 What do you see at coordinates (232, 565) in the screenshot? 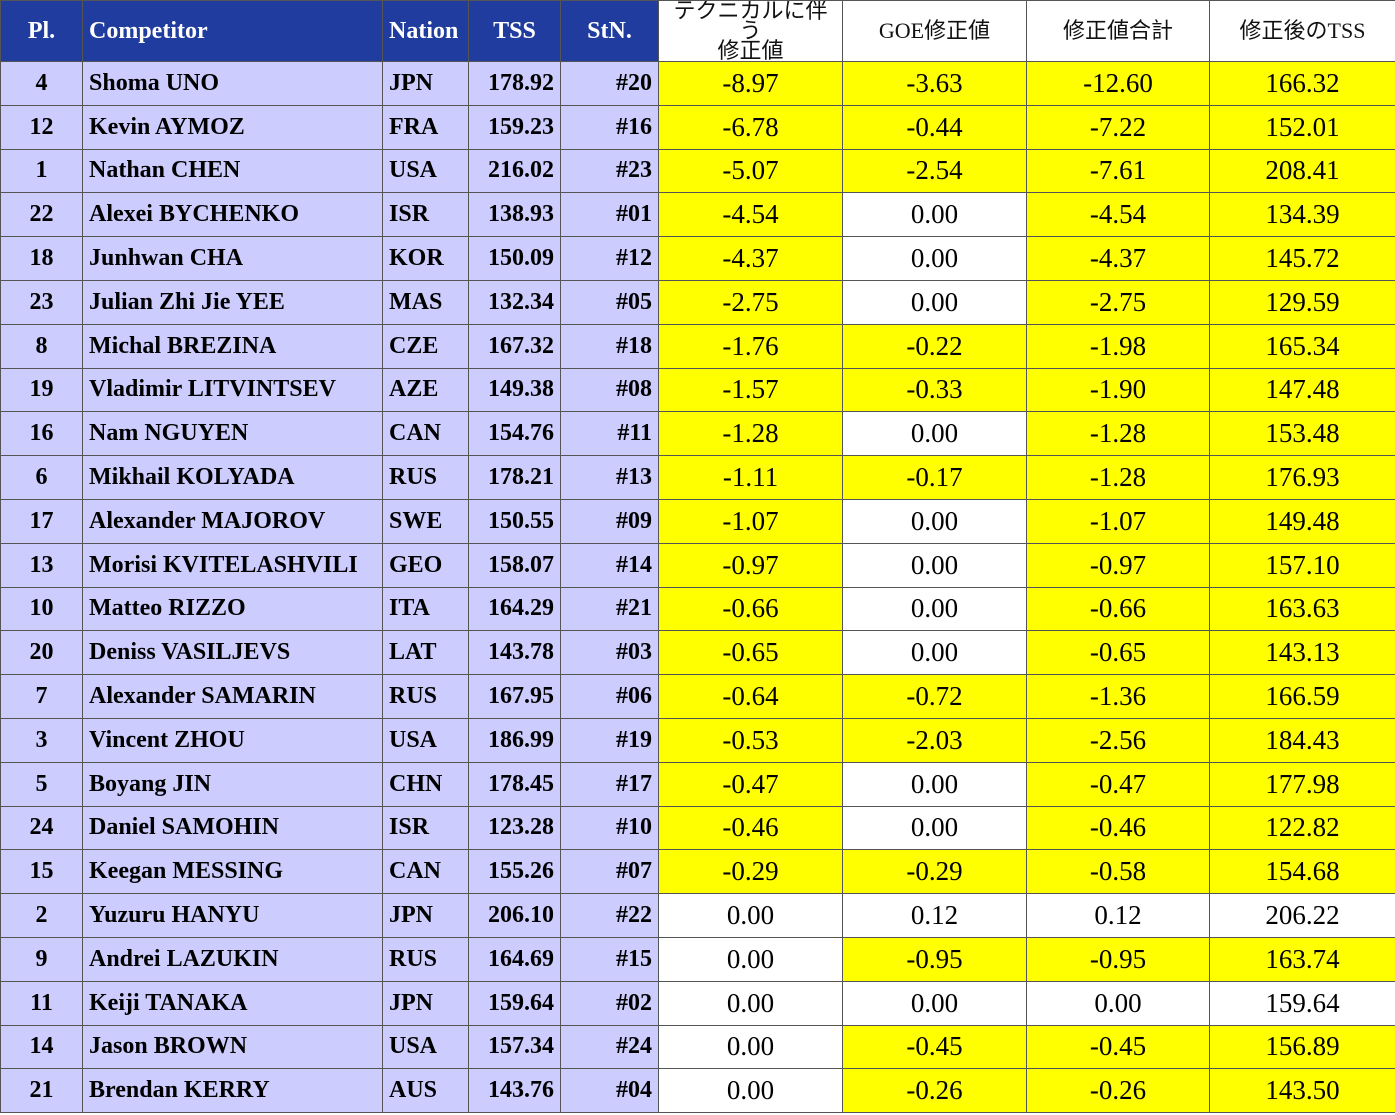
I see `competitor-cell: Morisi KVITELASHVILI` at bounding box center [232, 565].